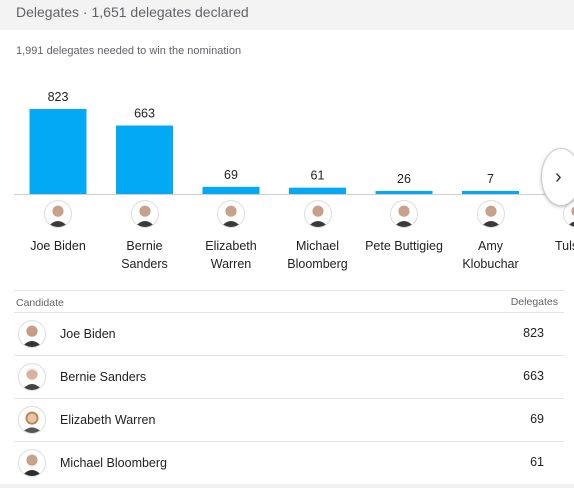 Image resolution: width=574 pixels, height=488 pixels. Describe the element at coordinates (404, 192) in the screenshot. I see `bar-pete-buttigieg` at that location.